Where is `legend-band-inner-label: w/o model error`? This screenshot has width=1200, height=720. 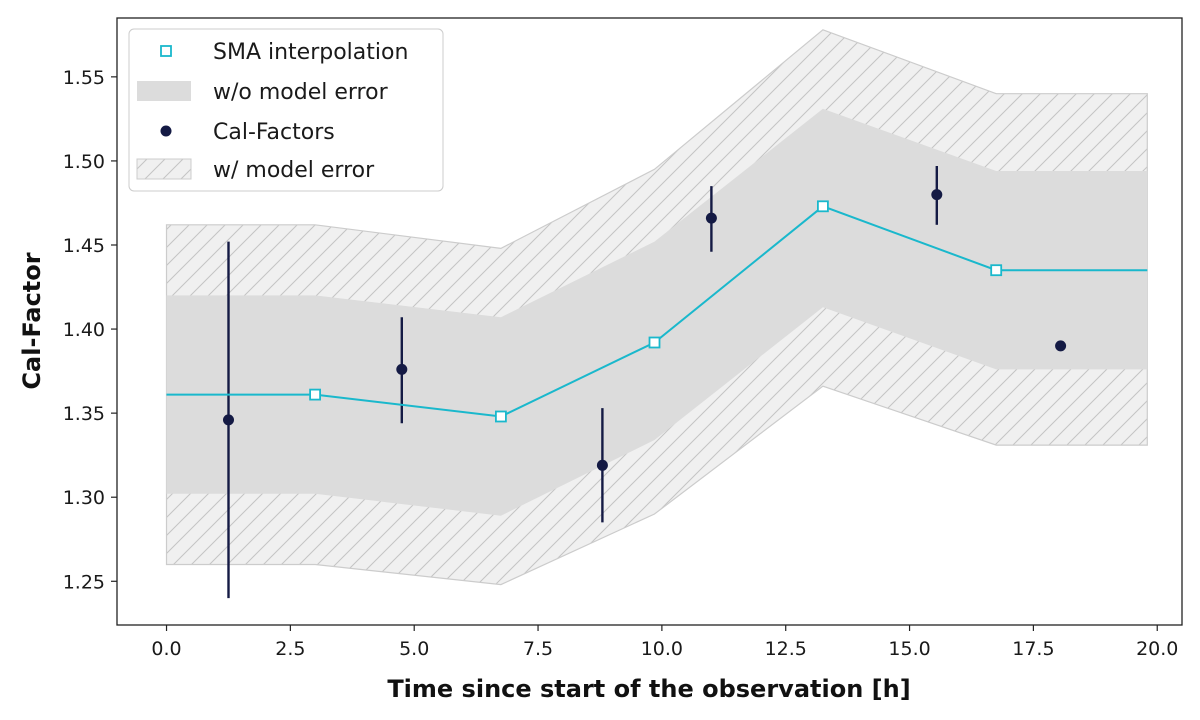
legend-band-inner-label: w/o model error is located at coordinates (301, 92).